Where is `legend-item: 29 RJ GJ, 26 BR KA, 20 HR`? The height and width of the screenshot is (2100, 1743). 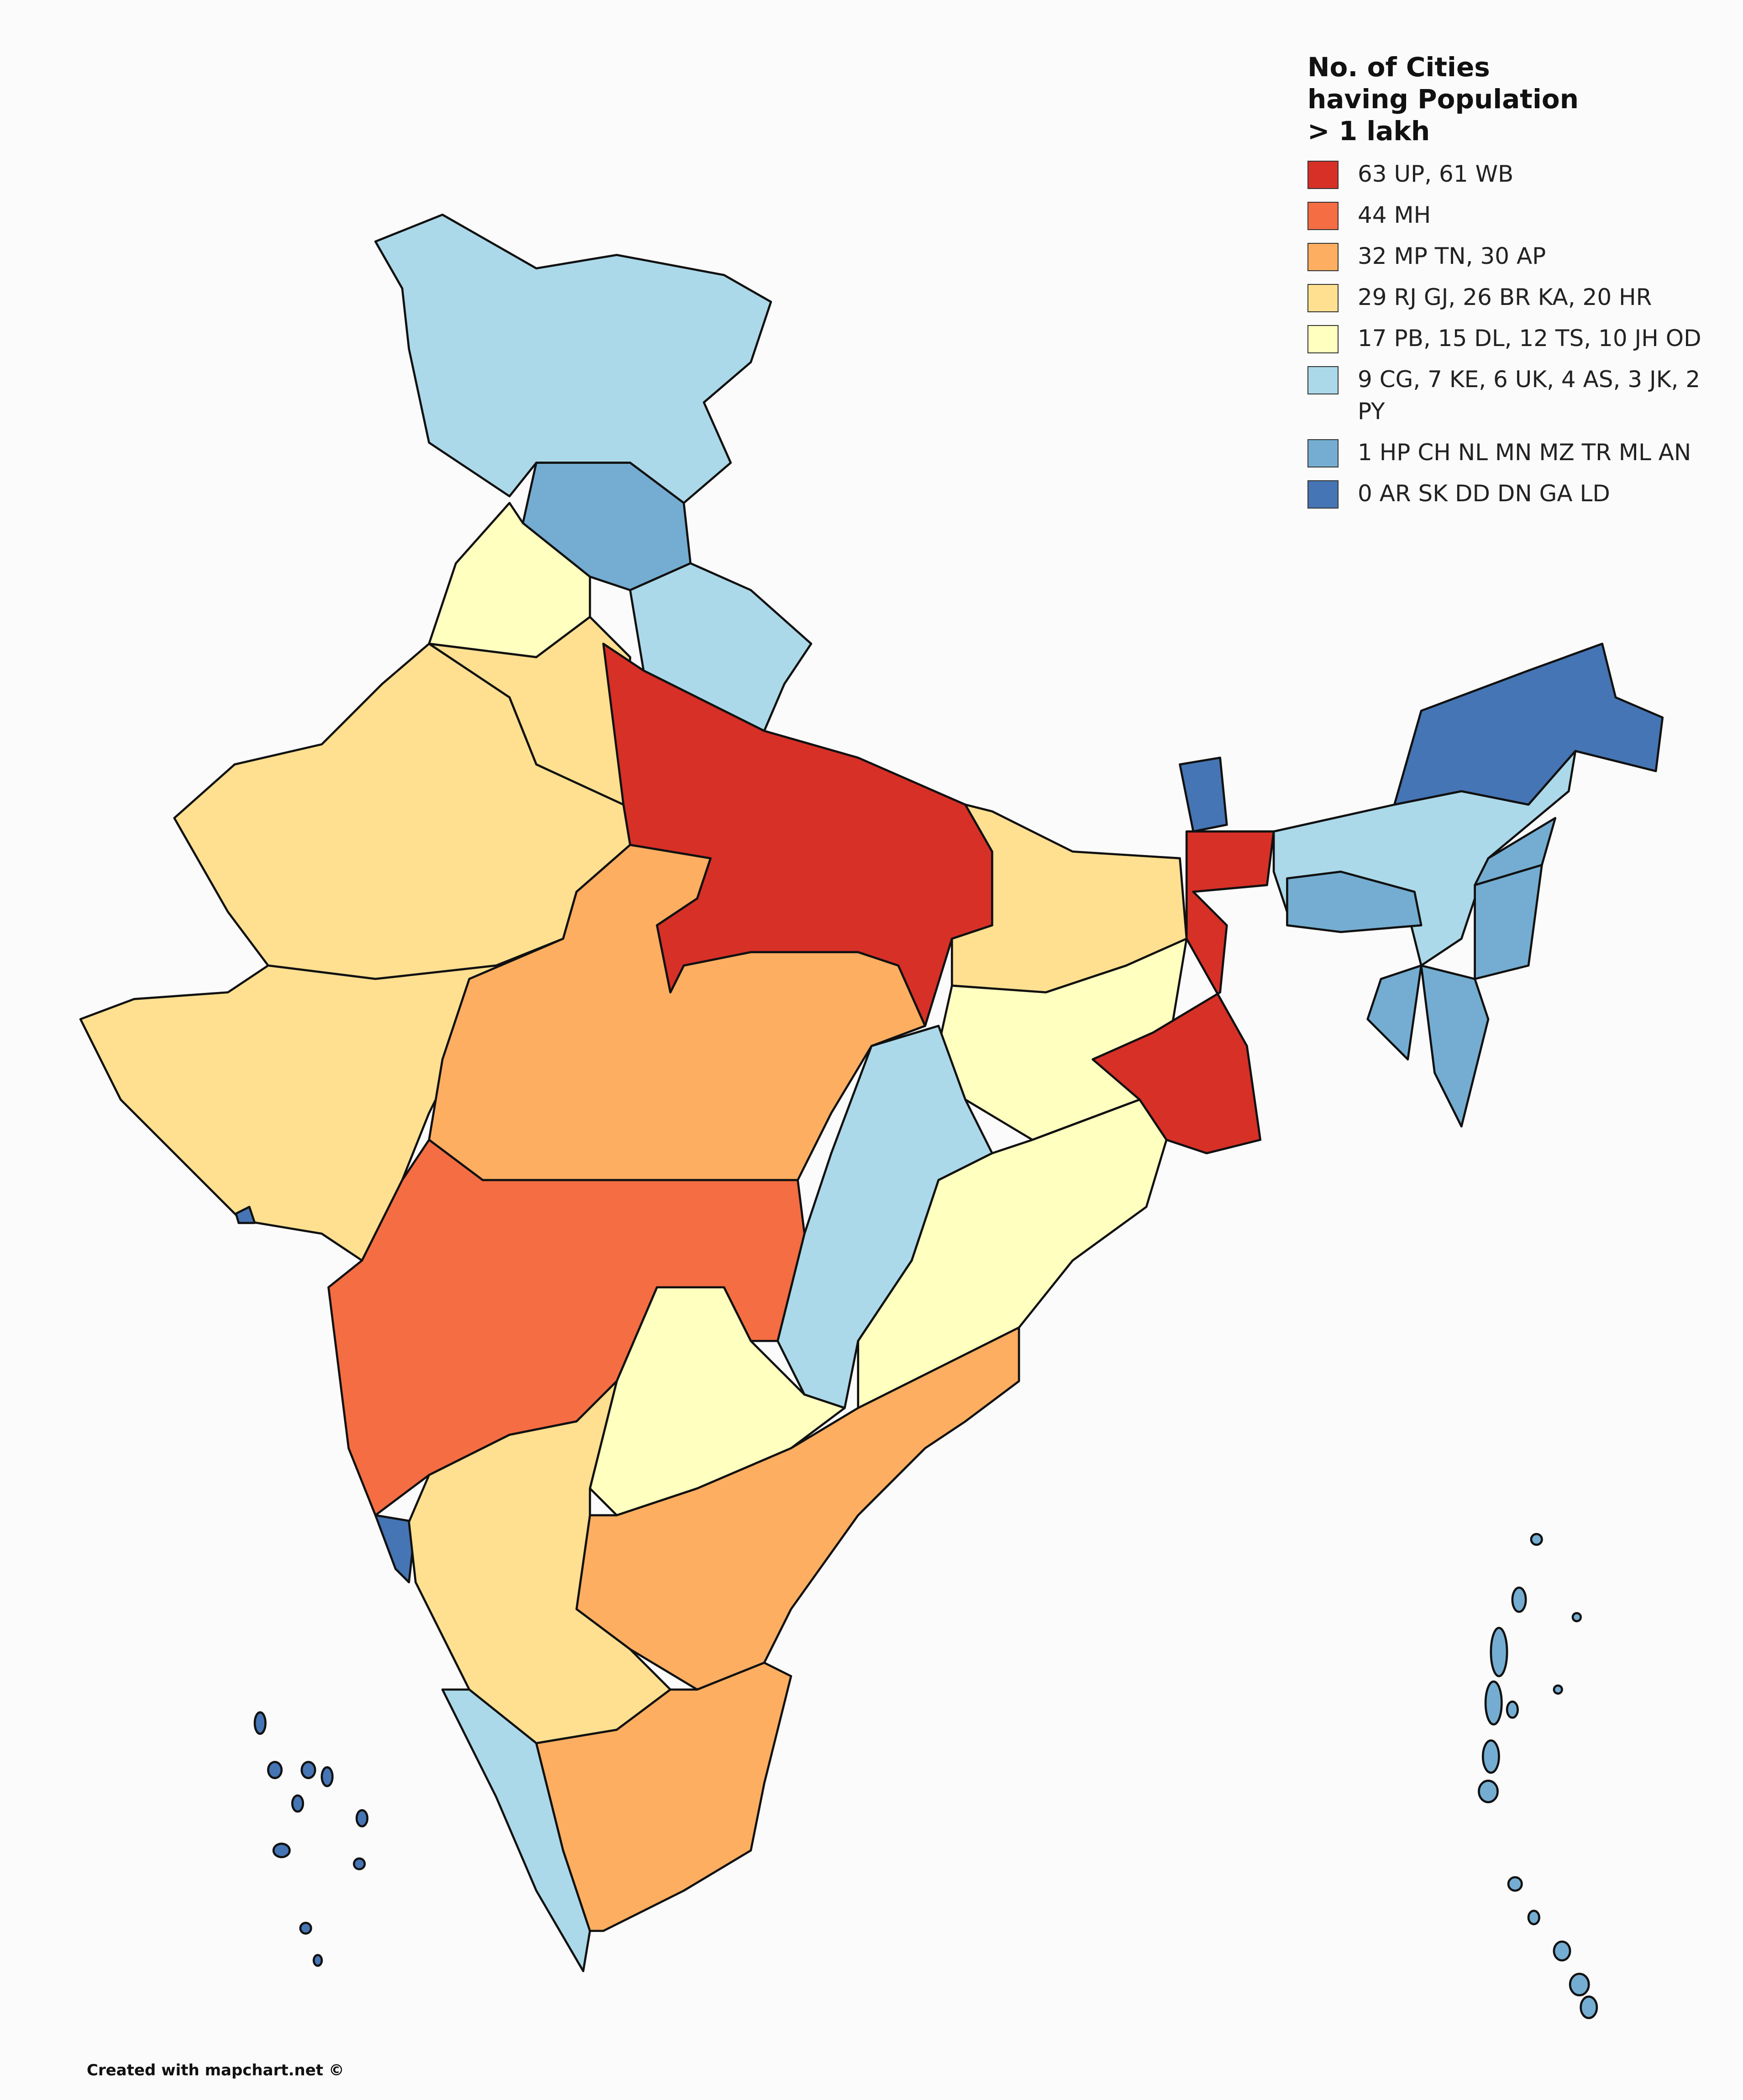
legend-item: 29 RJ GJ, 26 BR KA, 20 HR is located at coordinates (1512, 298).